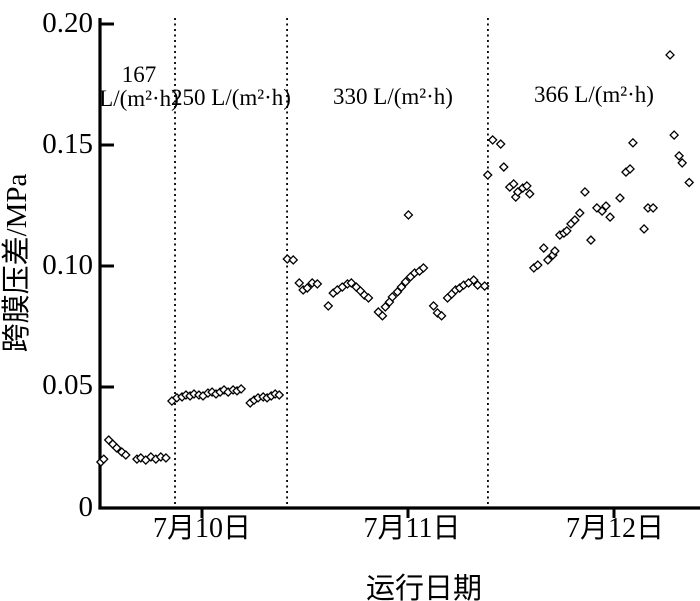  Describe the element at coordinates (67, 144) in the screenshot. I see `y-tick-label-015: 0.15` at that location.